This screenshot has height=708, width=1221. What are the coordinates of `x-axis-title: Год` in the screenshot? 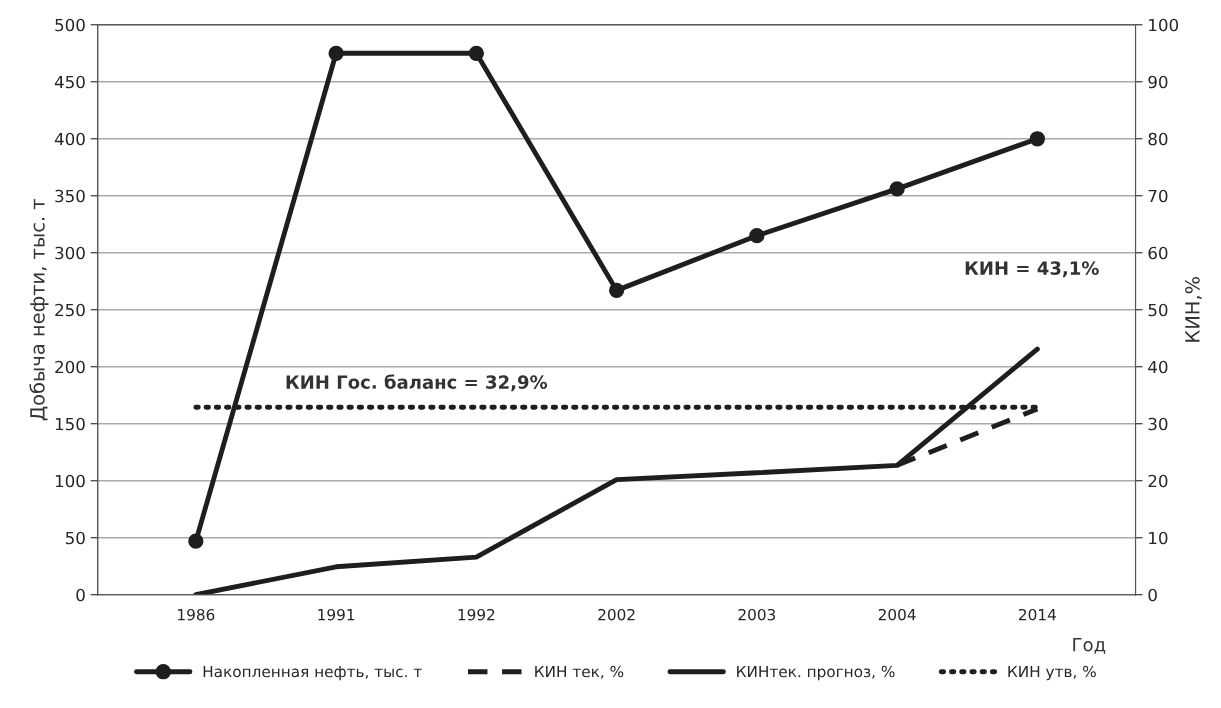 It's located at (1089, 646).